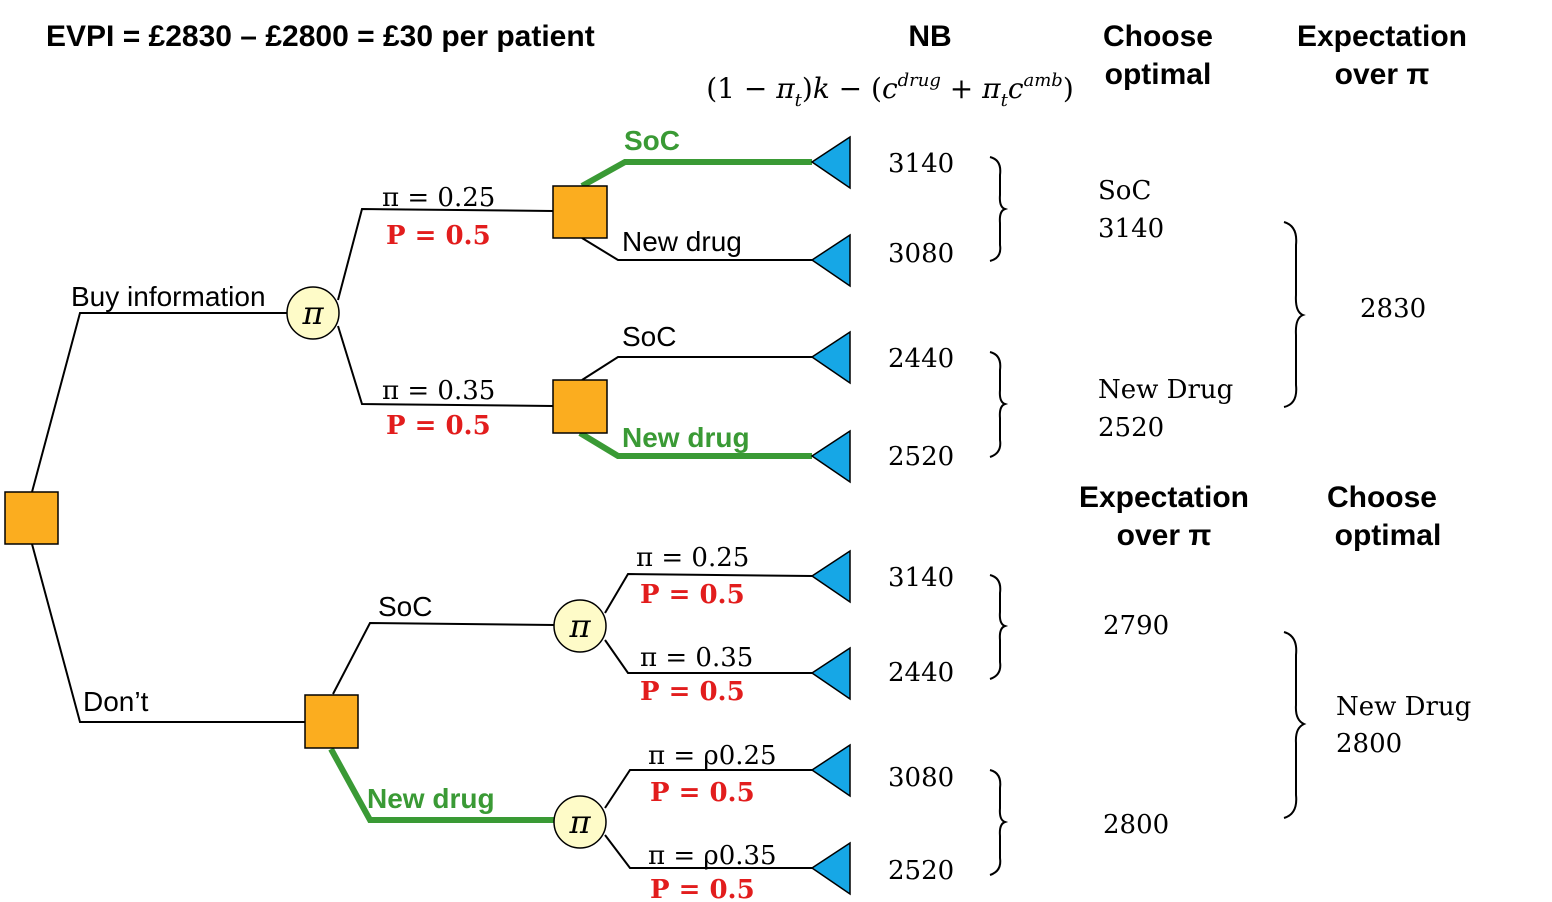 This screenshot has height=902, width=1552. What do you see at coordinates (890, 90) in the screenshot?
I see `nb-formula: (1 − πt)k − (cdrug + πtcamb)` at bounding box center [890, 90].